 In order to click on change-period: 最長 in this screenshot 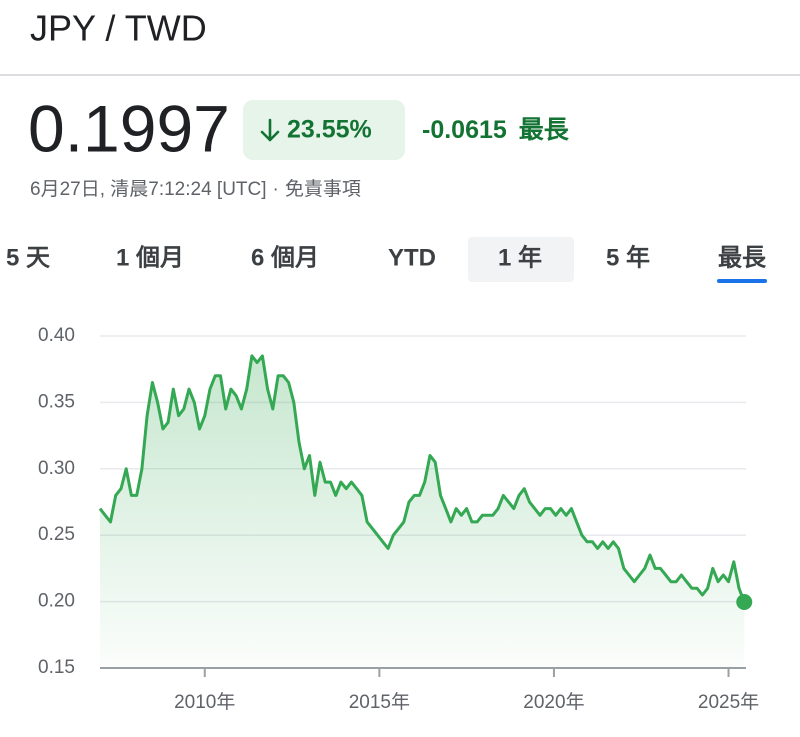, I will do `click(544, 130)`.